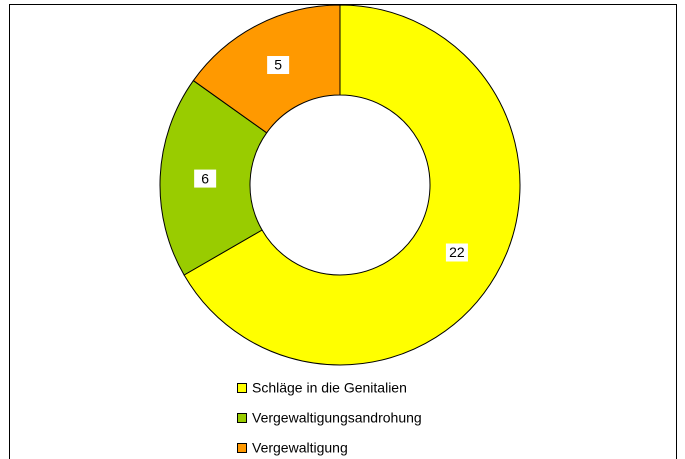 This screenshot has width=685, height=459. I want to click on data-label: 5, so click(278, 65).